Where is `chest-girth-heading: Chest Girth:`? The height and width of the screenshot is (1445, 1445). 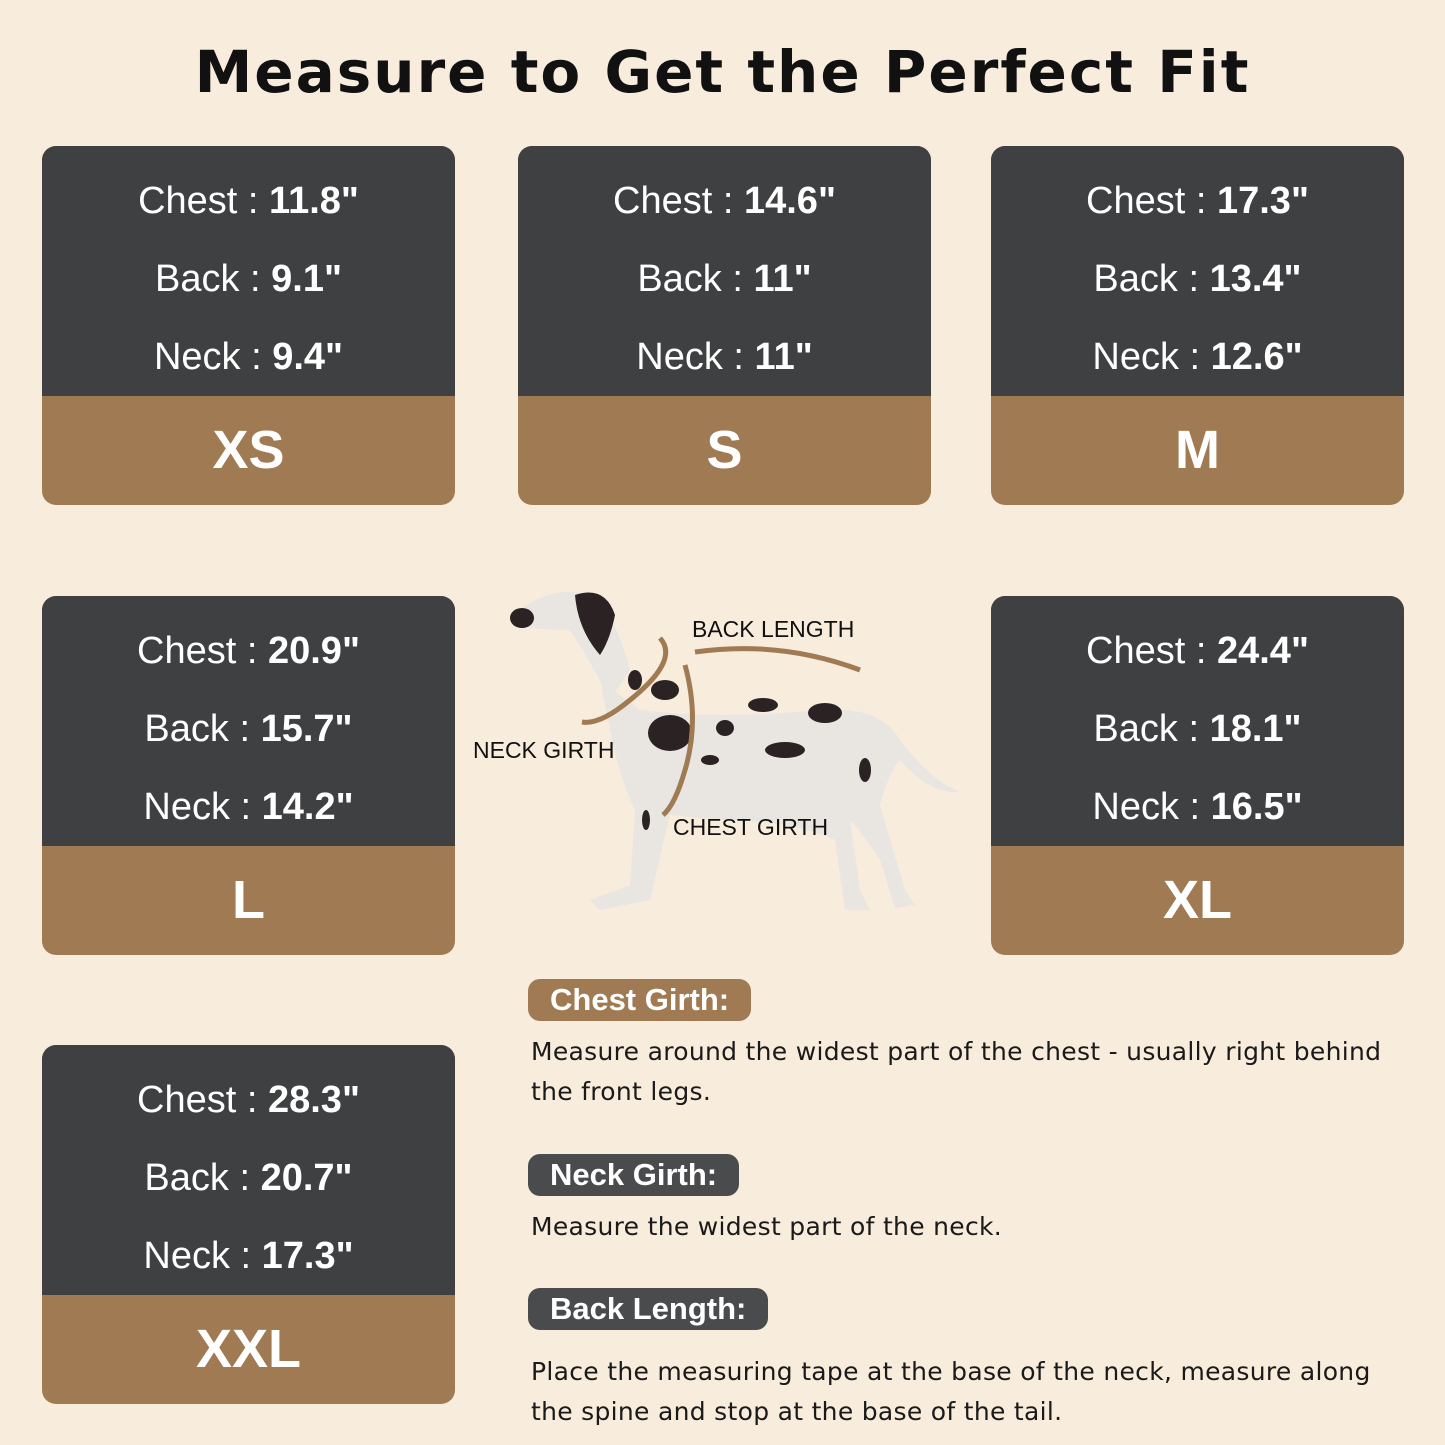 chest-girth-heading: Chest Girth: is located at coordinates (640, 1000).